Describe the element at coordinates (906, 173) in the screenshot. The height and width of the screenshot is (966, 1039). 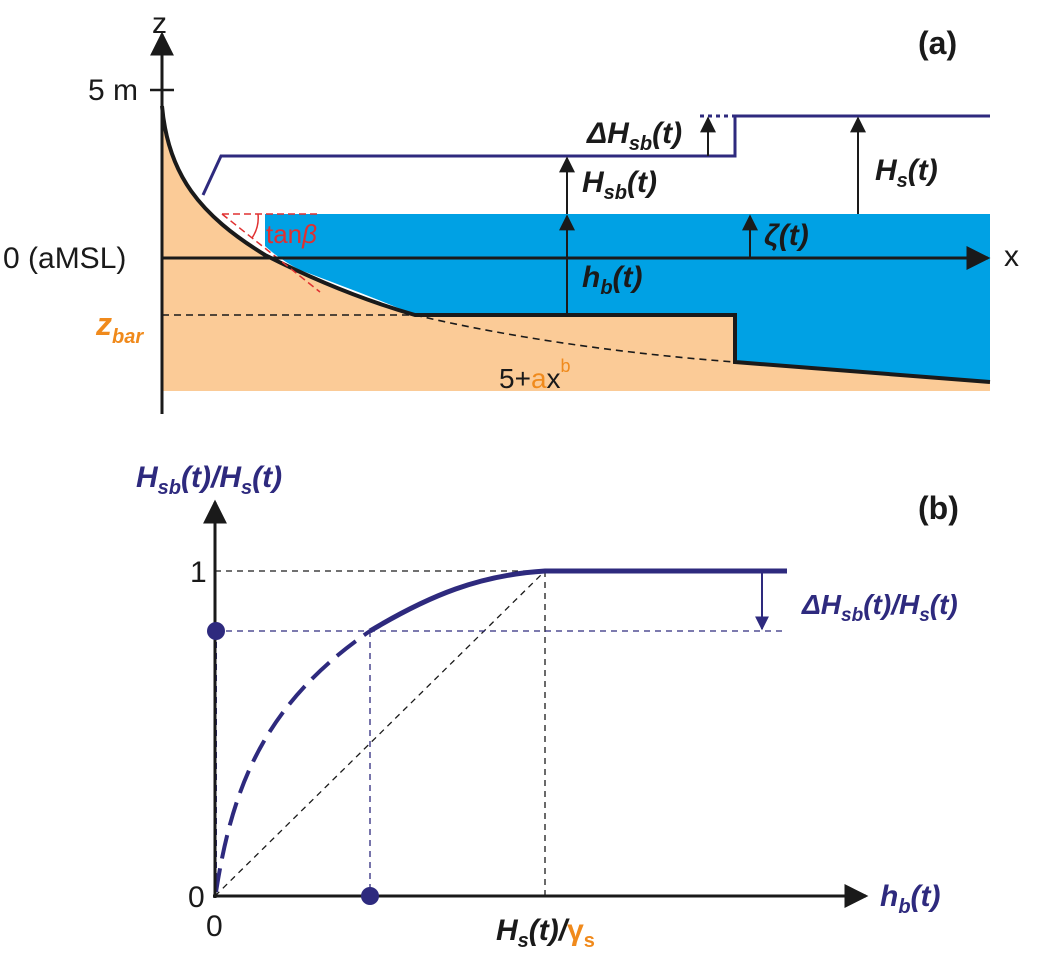
I see `hs-label: Hs(t)` at that location.